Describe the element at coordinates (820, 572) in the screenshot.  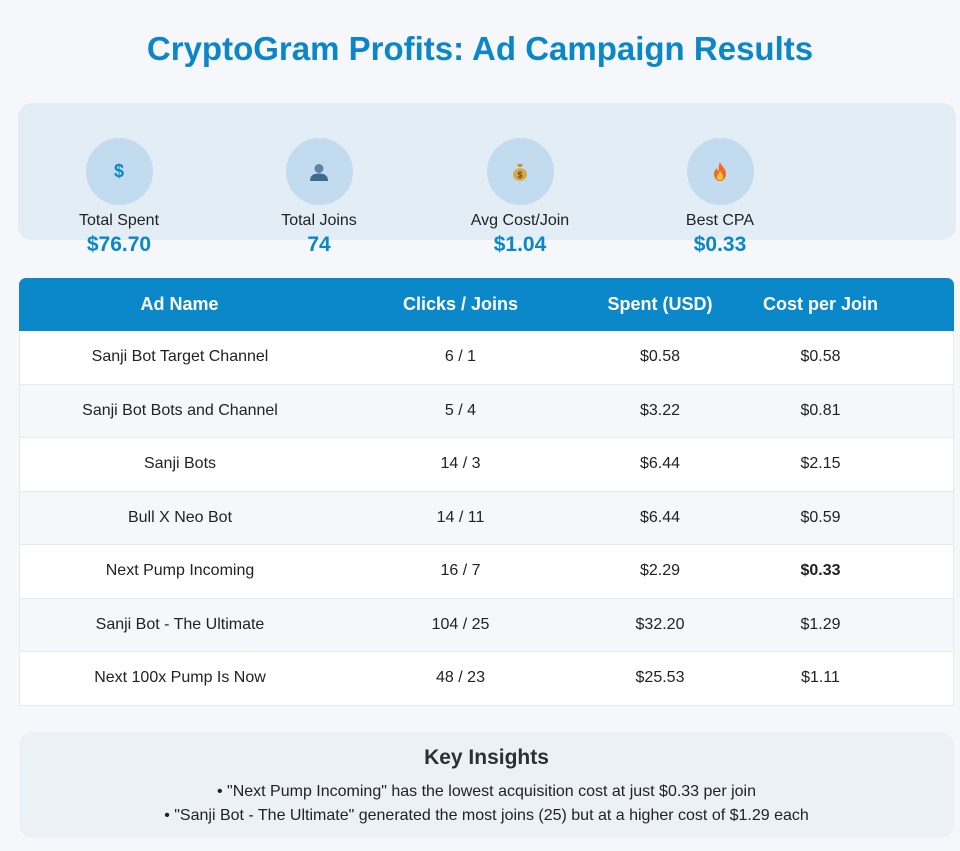
I see `cell-cost-per-join-highlight: $0.33` at that location.